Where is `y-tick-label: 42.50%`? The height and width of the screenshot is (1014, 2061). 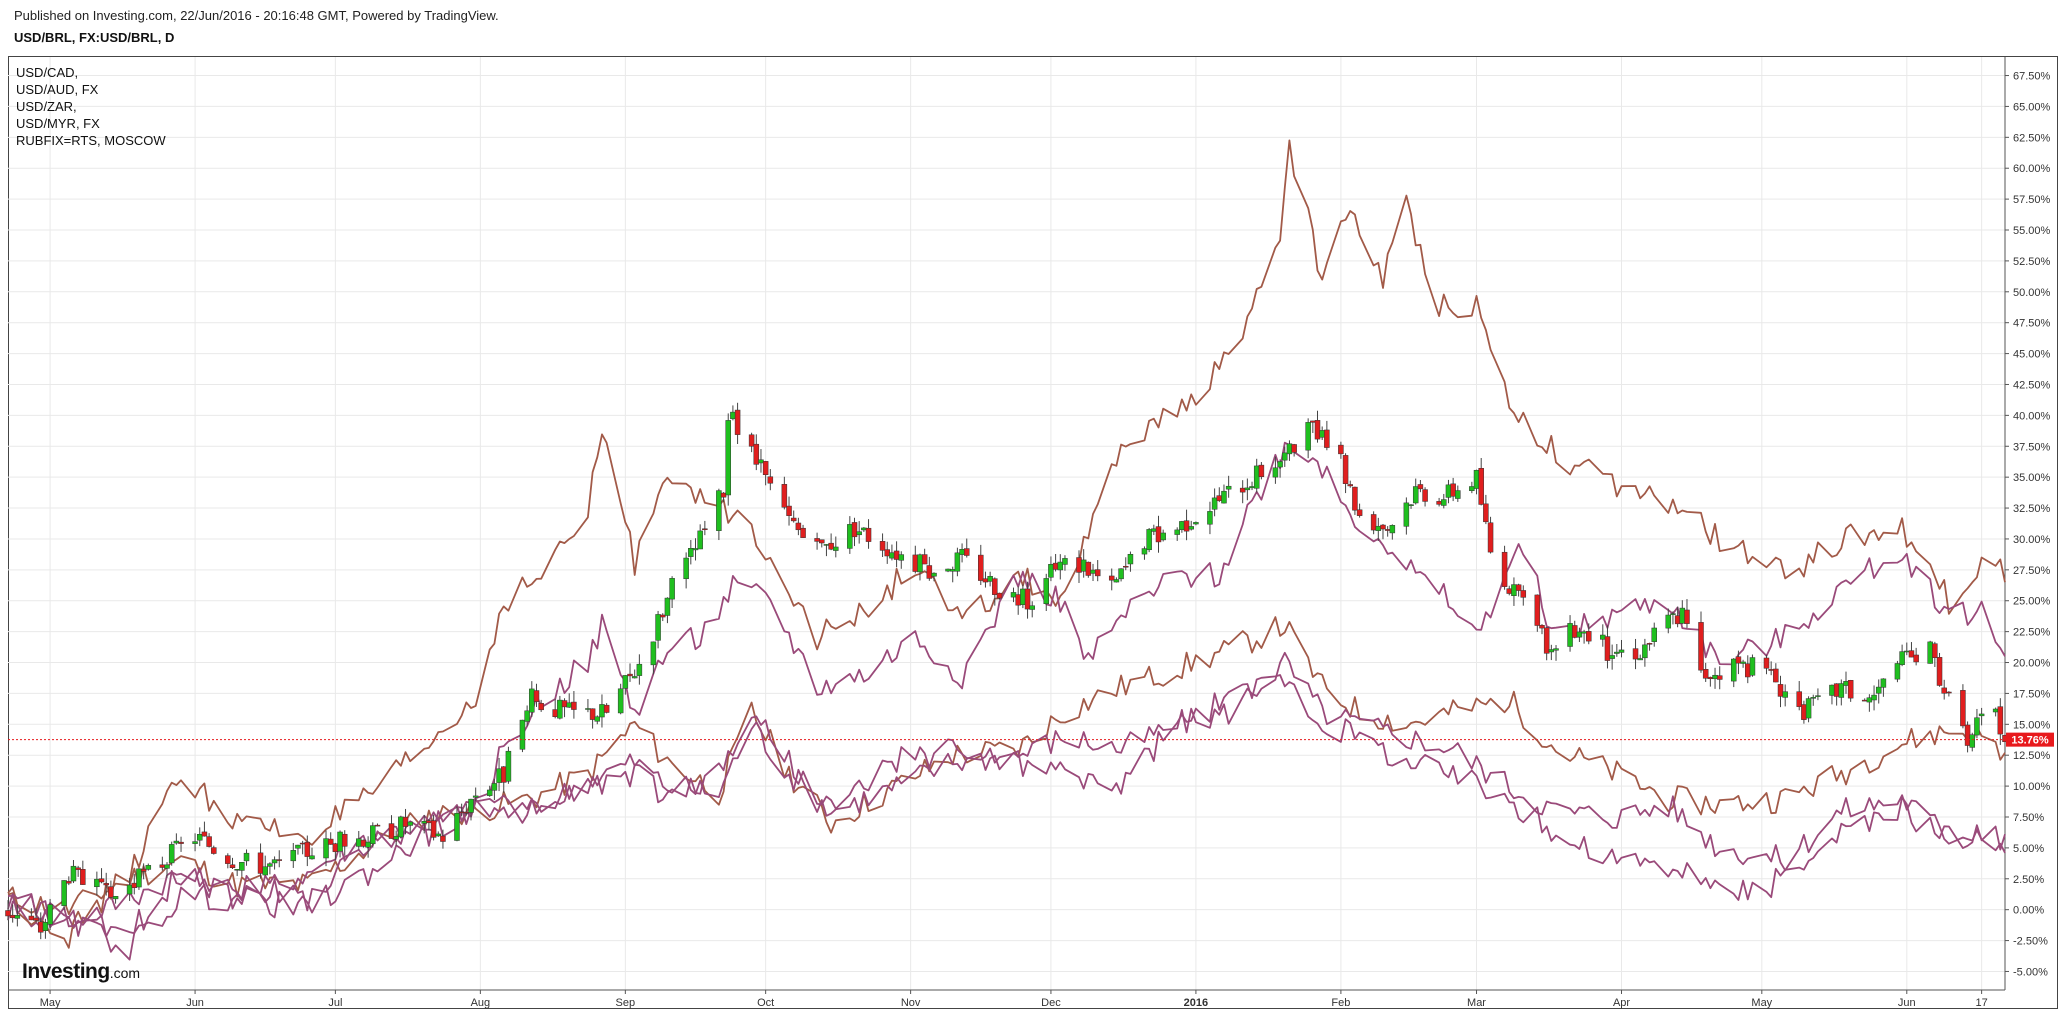
y-tick-label: 42.50% is located at coordinates (2032, 385).